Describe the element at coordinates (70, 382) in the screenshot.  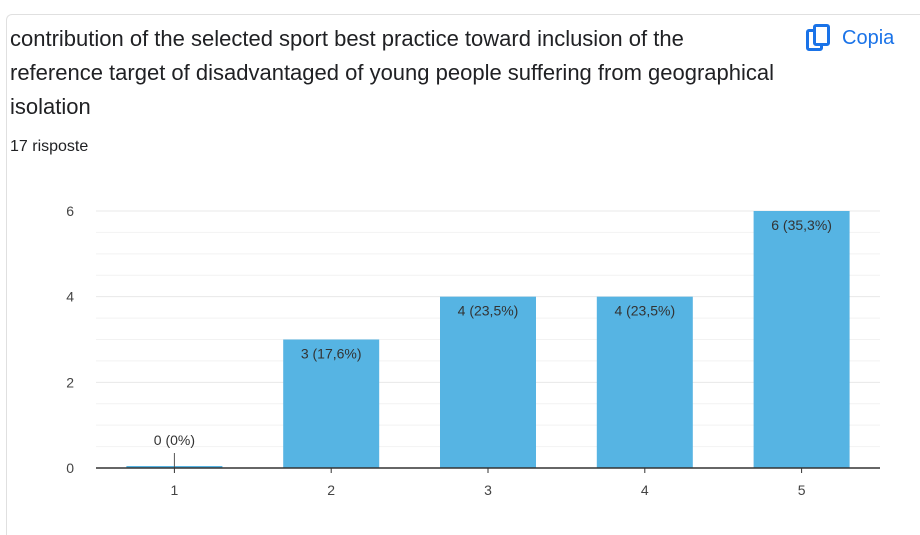
I see `y-tick-label: 2` at that location.